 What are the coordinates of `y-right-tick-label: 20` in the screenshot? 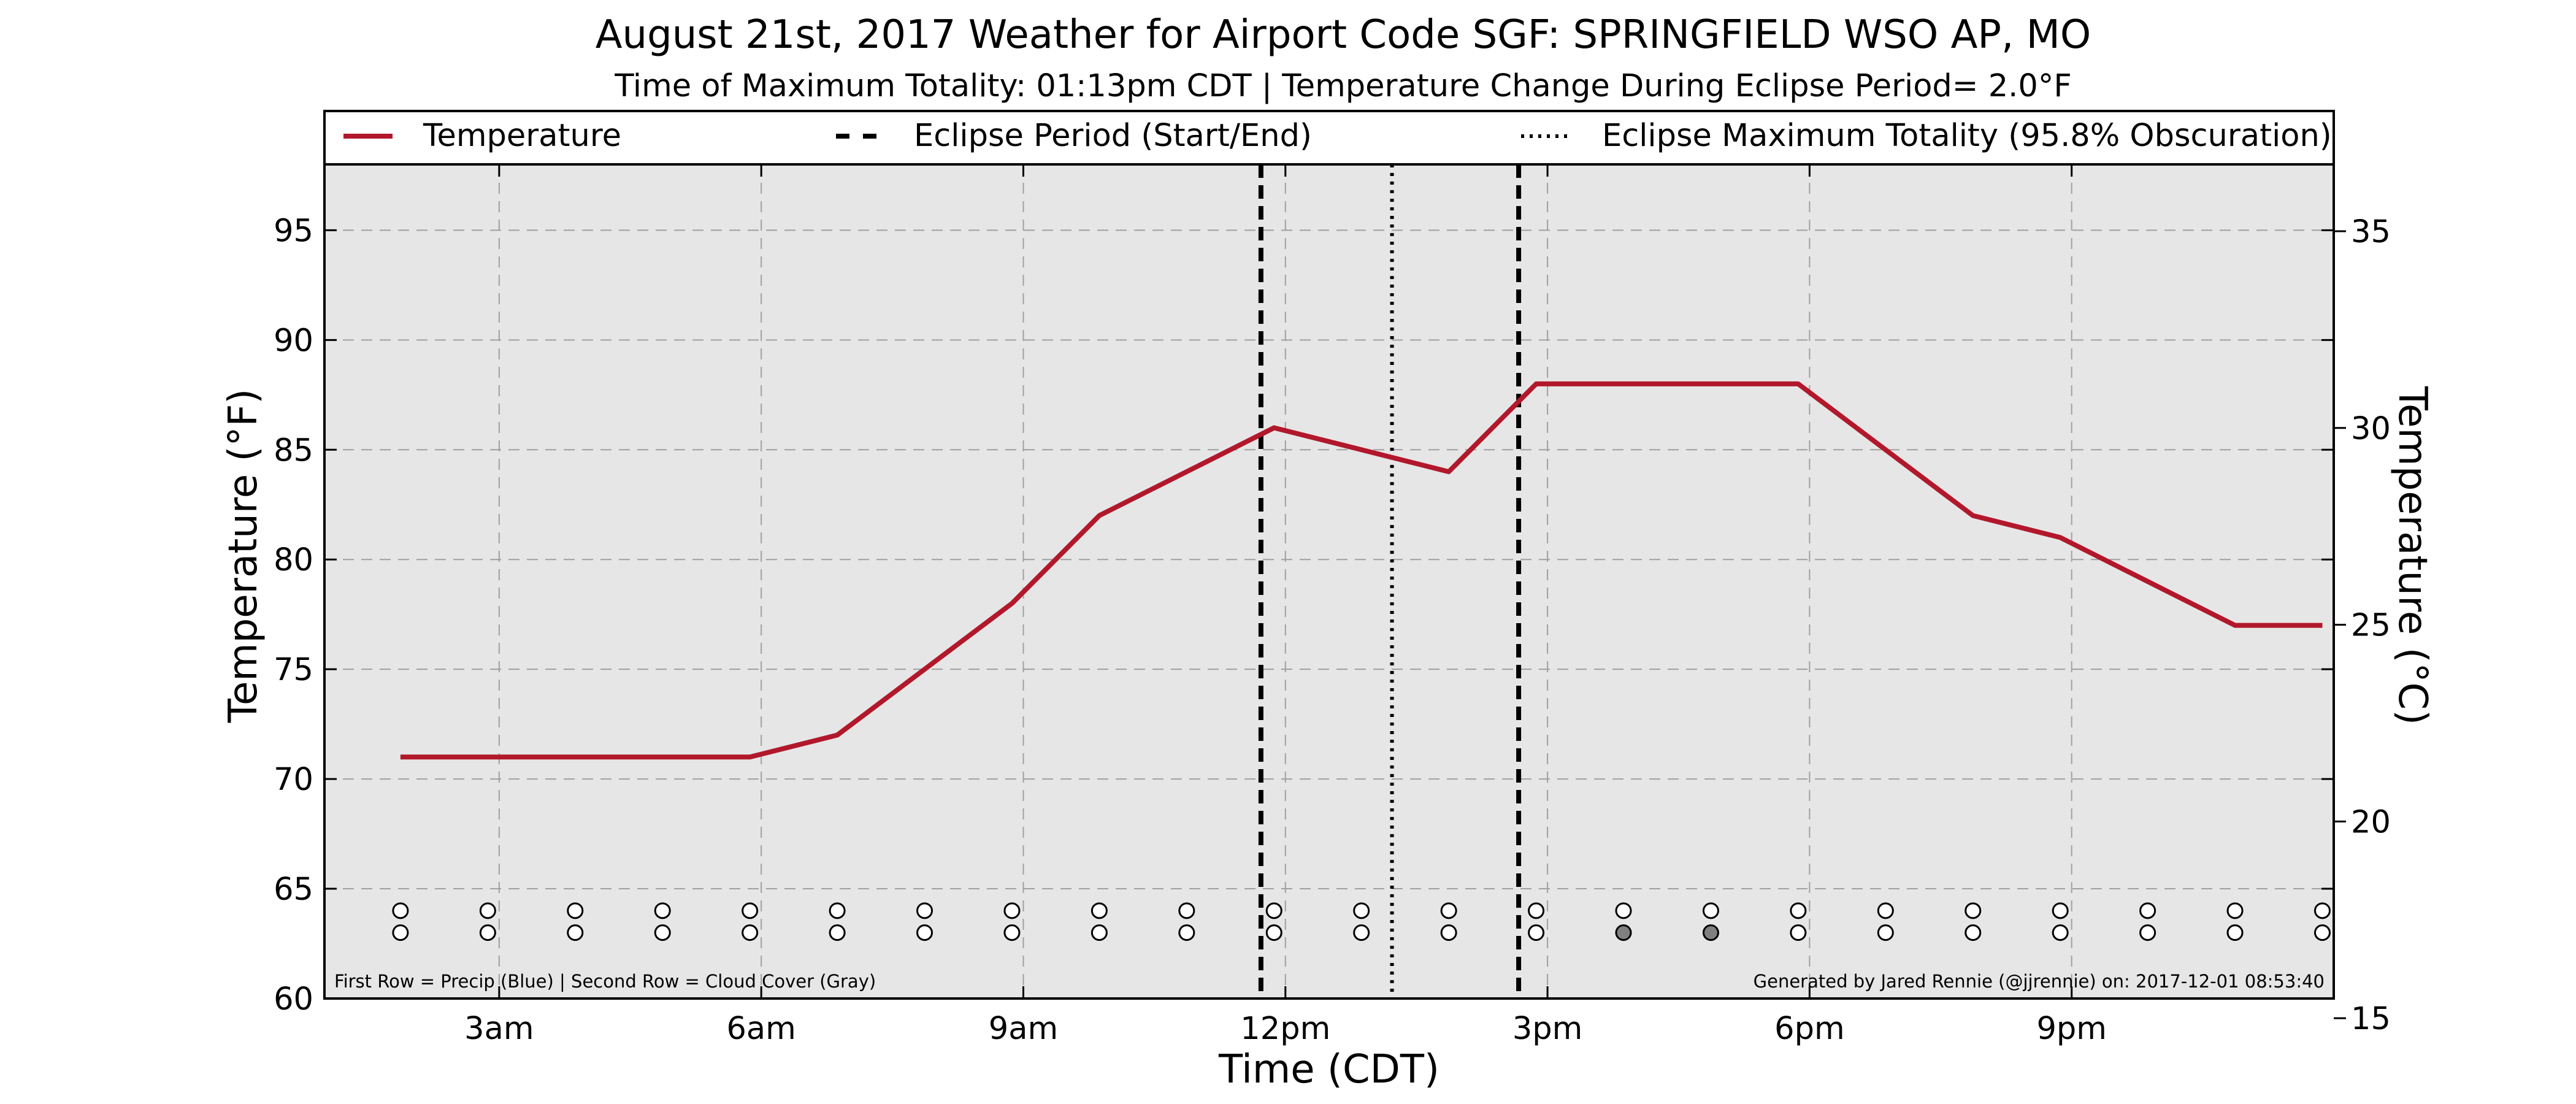 It's located at (2371, 822).